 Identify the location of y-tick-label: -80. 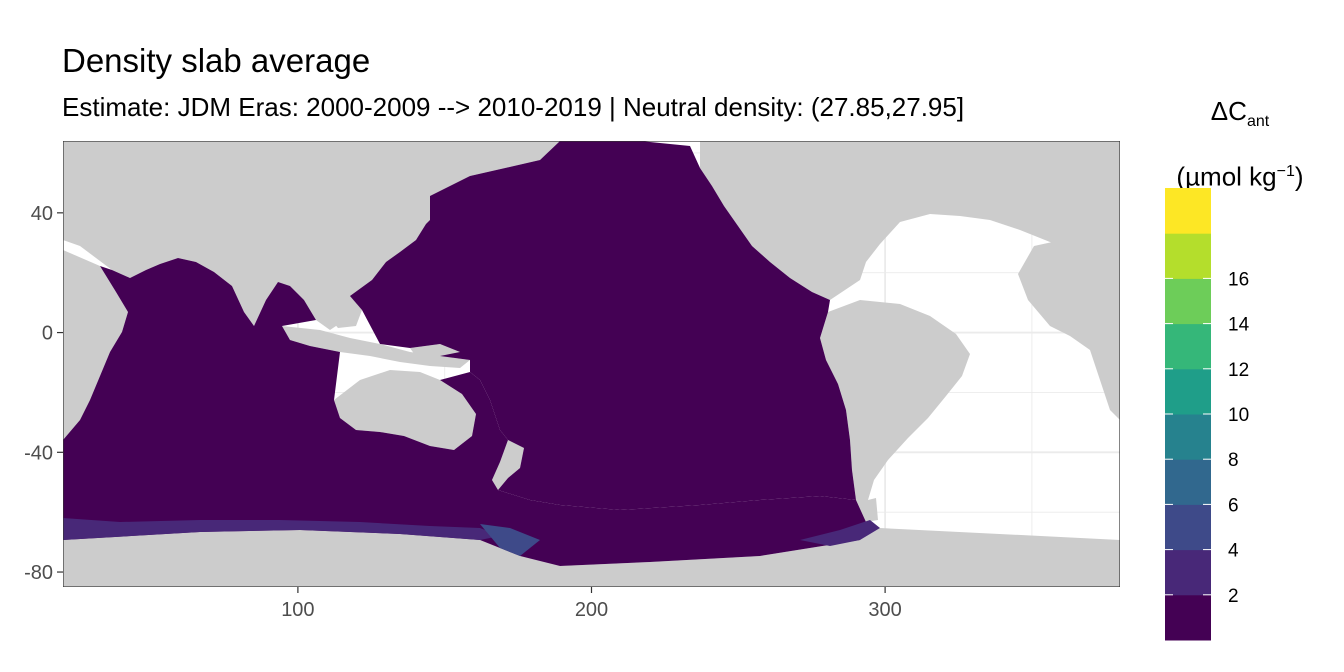
(38, 573).